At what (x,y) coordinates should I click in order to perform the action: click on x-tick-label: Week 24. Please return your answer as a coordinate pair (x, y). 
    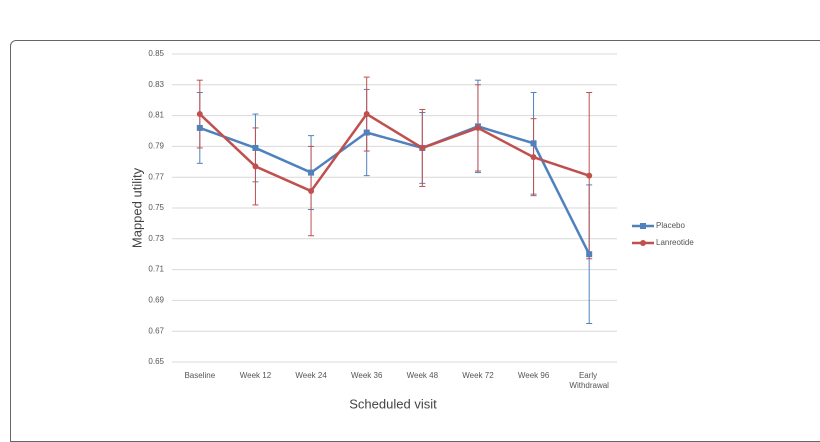
    Looking at the image, I should click on (311, 375).